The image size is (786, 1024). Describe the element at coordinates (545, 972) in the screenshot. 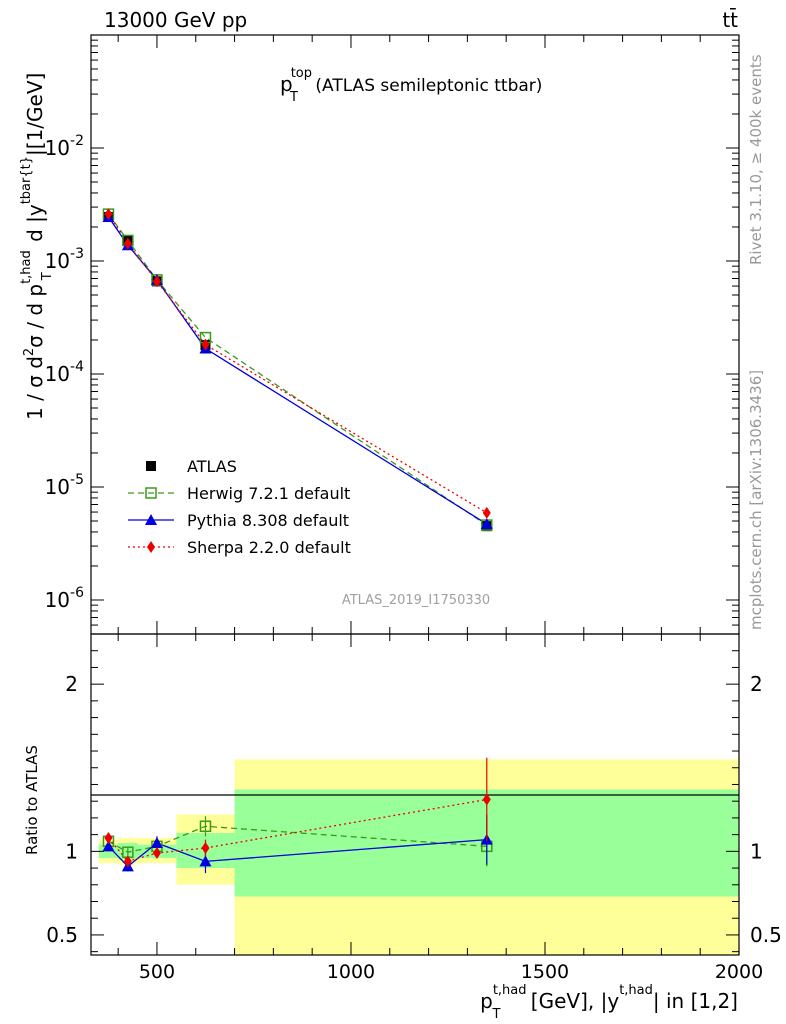

I see `x-tick-label: 1500` at that location.